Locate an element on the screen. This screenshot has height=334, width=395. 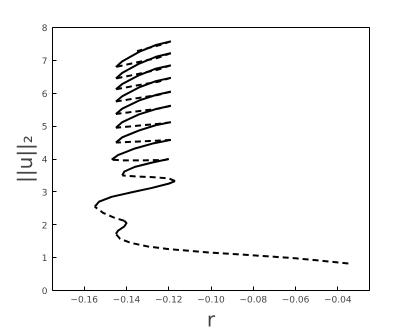
x-tick-label: −0.14 is located at coordinates (126, 301).